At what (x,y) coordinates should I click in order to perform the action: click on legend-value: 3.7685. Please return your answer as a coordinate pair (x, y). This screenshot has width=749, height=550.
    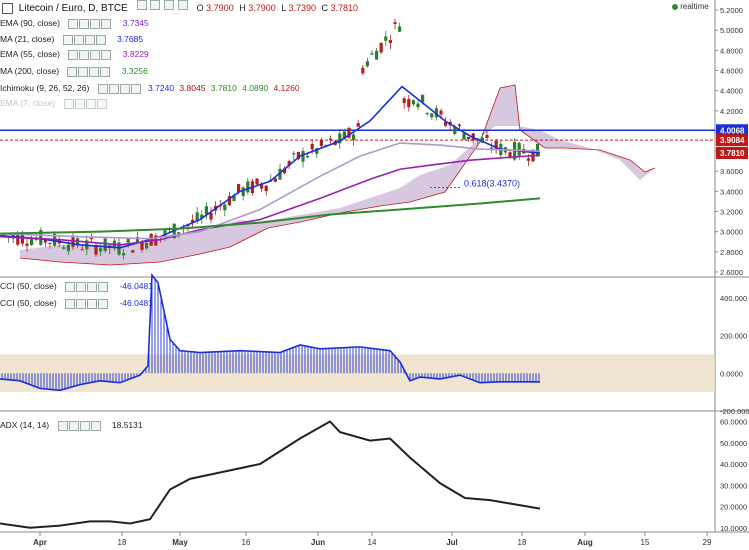
    Looking at the image, I should click on (130, 39).